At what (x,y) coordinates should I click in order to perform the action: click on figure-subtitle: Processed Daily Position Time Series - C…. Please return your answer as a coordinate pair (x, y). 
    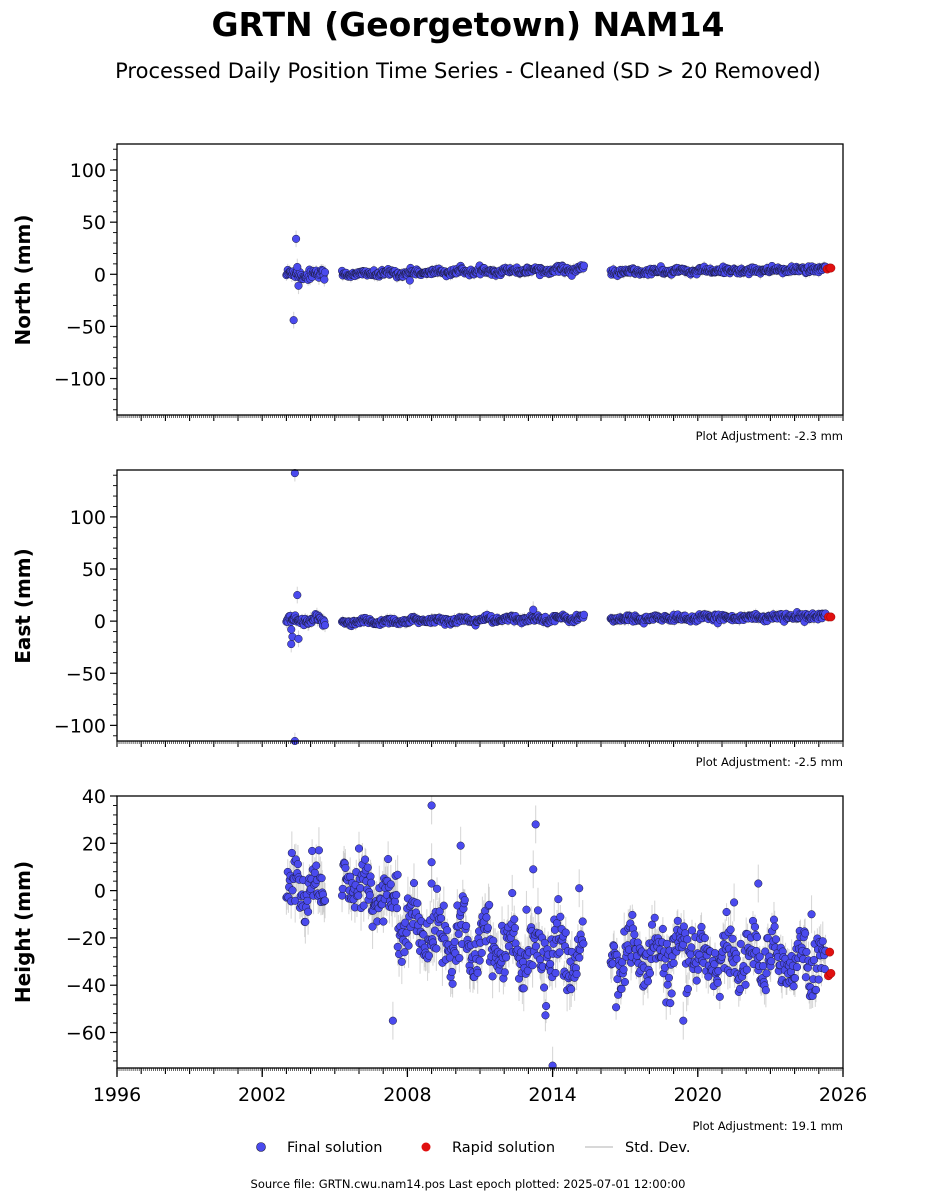
    Looking at the image, I should click on (468, 71).